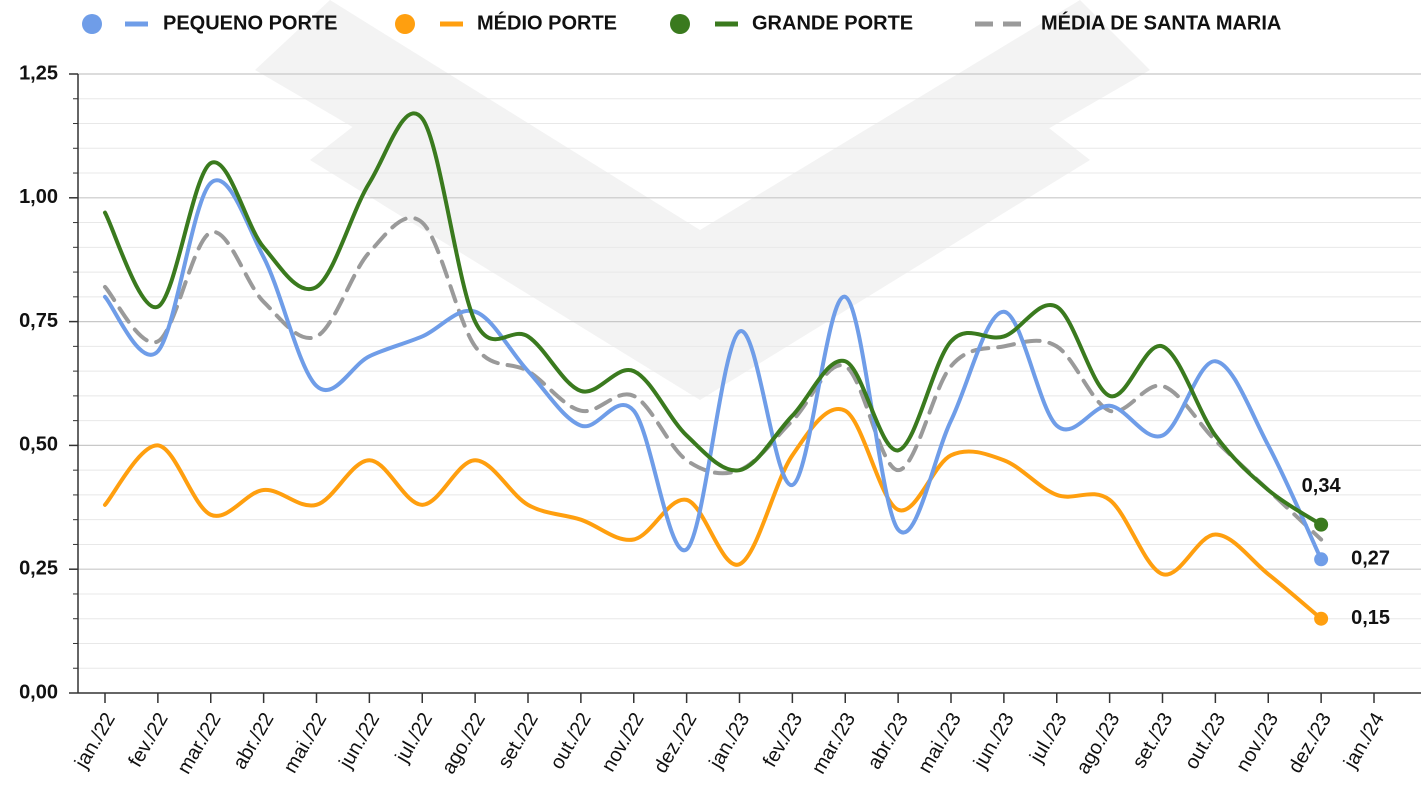 This screenshot has height=793, width=1421. Describe the element at coordinates (38, 197) in the screenshot. I see `y-tick-label: 1,00` at that location.